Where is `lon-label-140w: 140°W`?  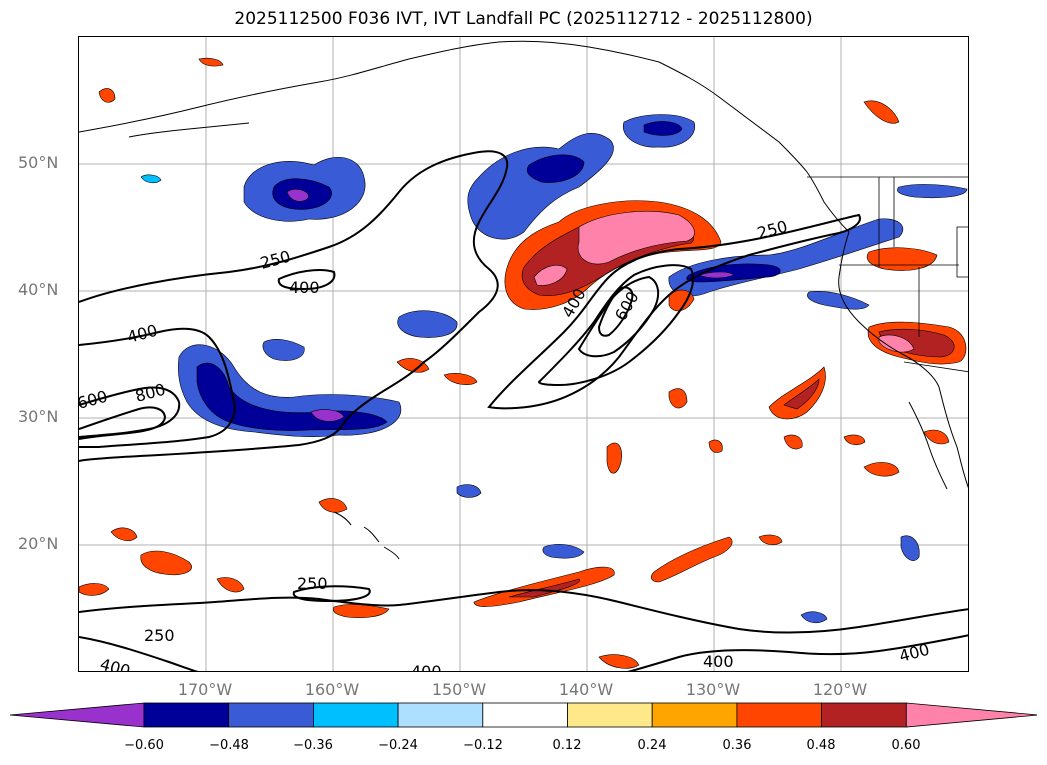 lon-label-140w: 140°W is located at coordinates (586, 689).